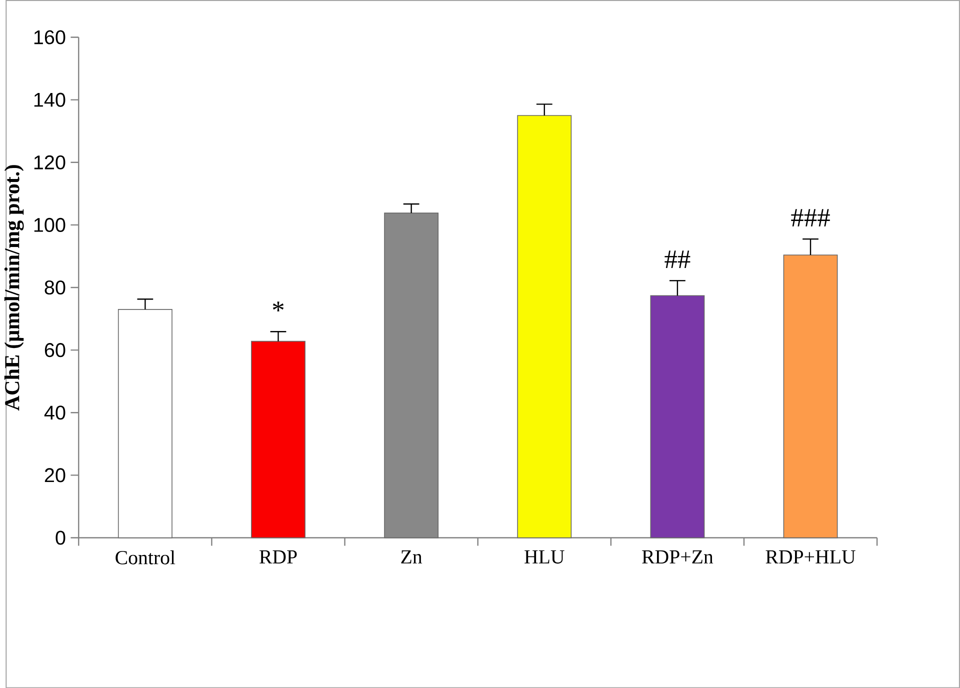 The width and height of the screenshot is (960, 688). What do you see at coordinates (677, 259) in the screenshot?
I see `annotation: ##` at bounding box center [677, 259].